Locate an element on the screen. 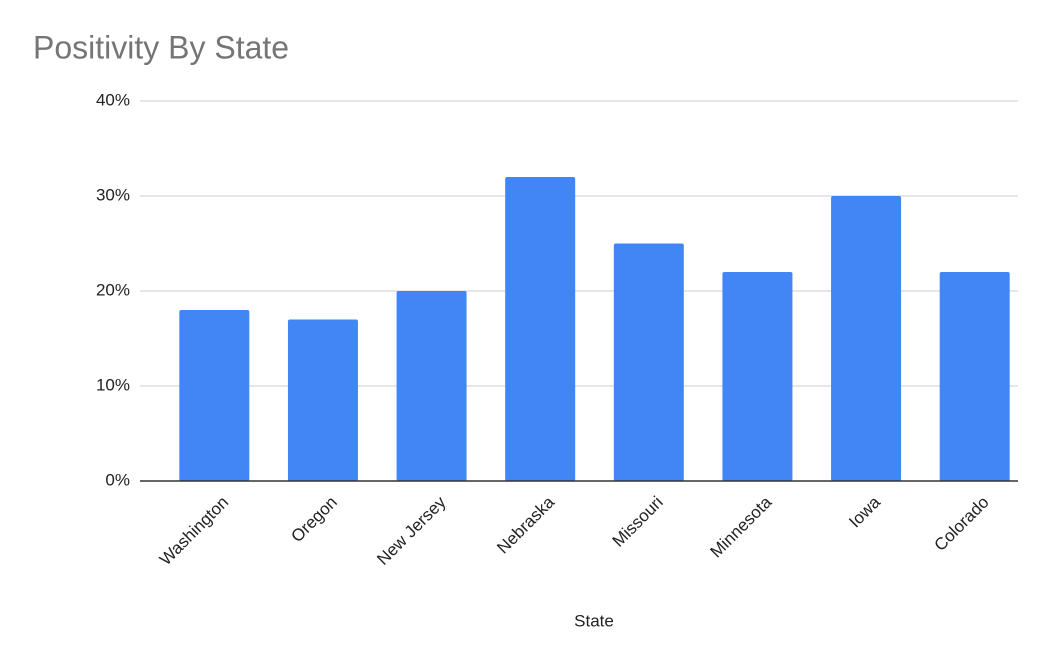 The height and width of the screenshot is (665, 1056). x-tick-label: Colorado is located at coordinates (961, 524).